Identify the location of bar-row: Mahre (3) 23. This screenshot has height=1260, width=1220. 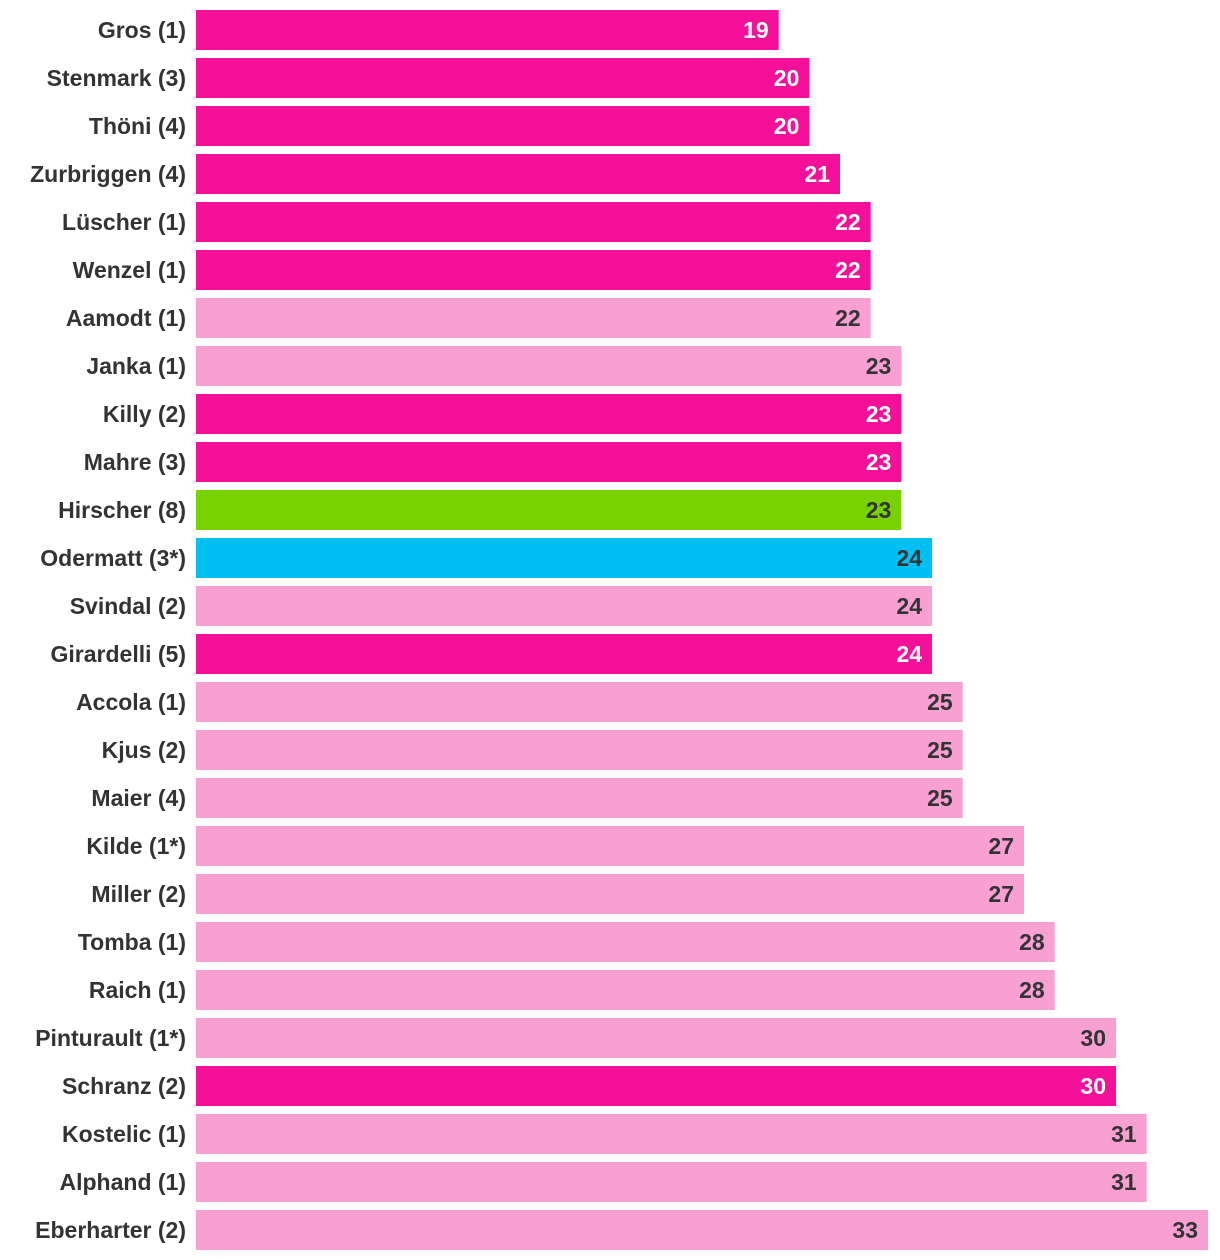
(493, 462).